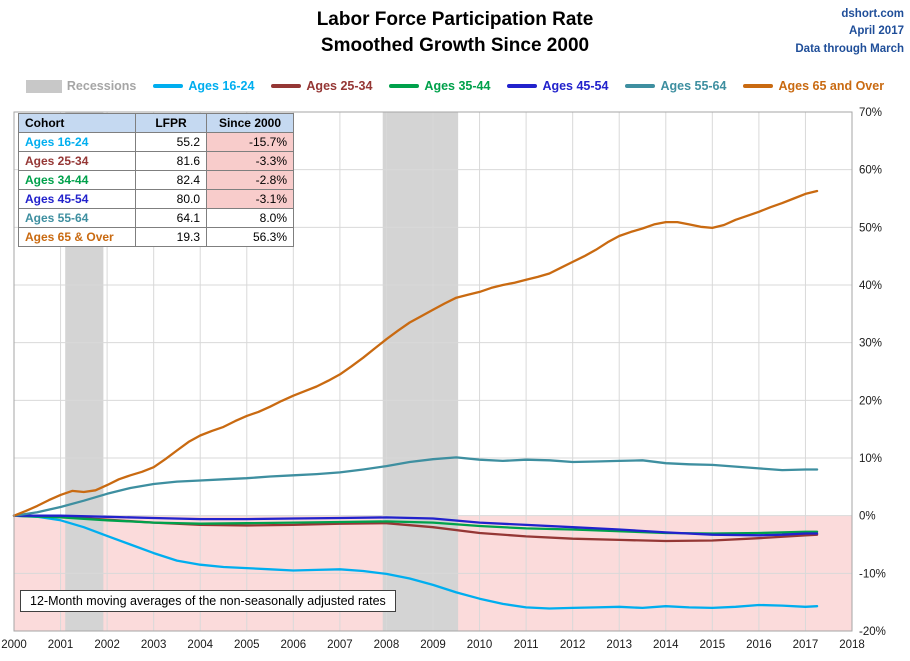 This screenshot has height=661, width=910. What do you see at coordinates (870, 344) in the screenshot?
I see `y-axis-tick-label: 30%` at bounding box center [870, 344].